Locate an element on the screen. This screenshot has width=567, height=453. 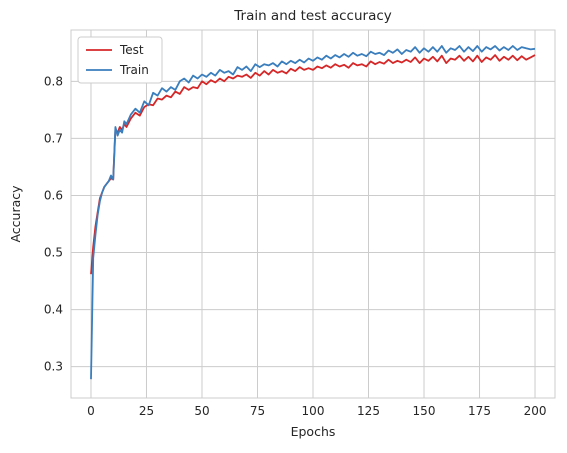
x-tick-label: 150 is located at coordinates (424, 411).